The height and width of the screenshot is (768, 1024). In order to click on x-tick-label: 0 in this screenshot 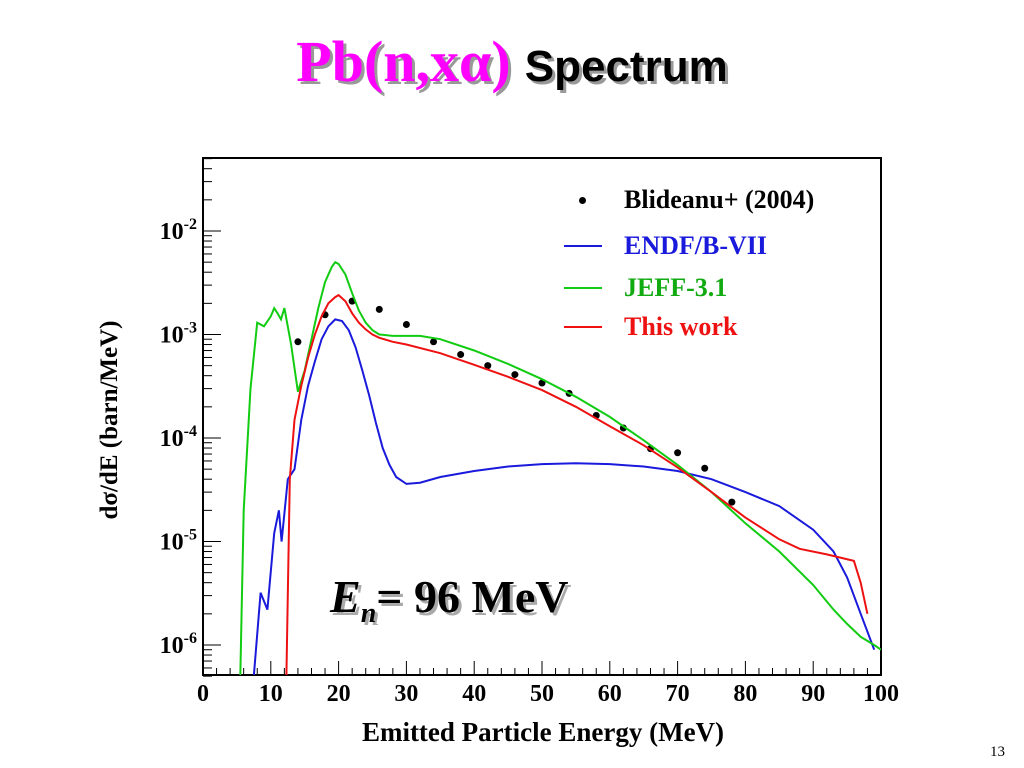, I will do `click(203, 694)`.